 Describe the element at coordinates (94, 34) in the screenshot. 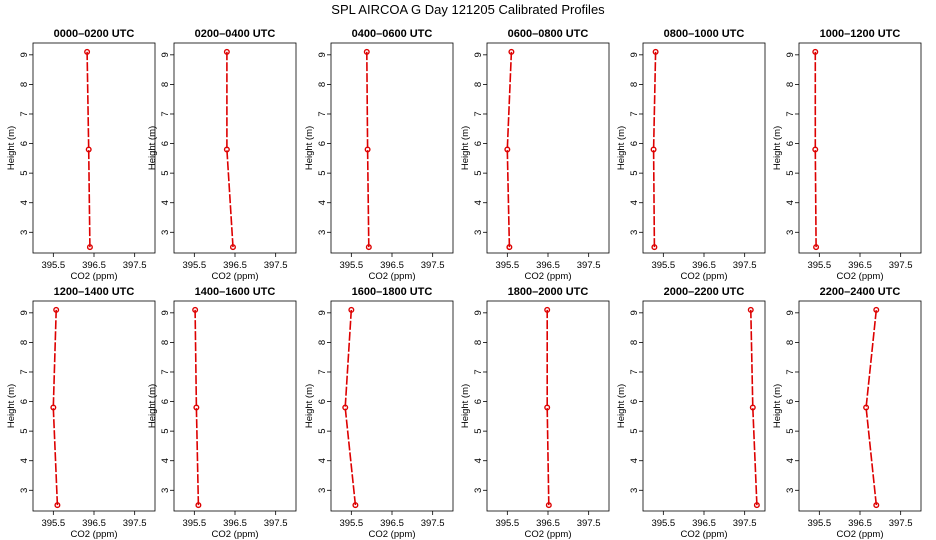

I see `panel-title: 0000–0200 UTC` at that location.